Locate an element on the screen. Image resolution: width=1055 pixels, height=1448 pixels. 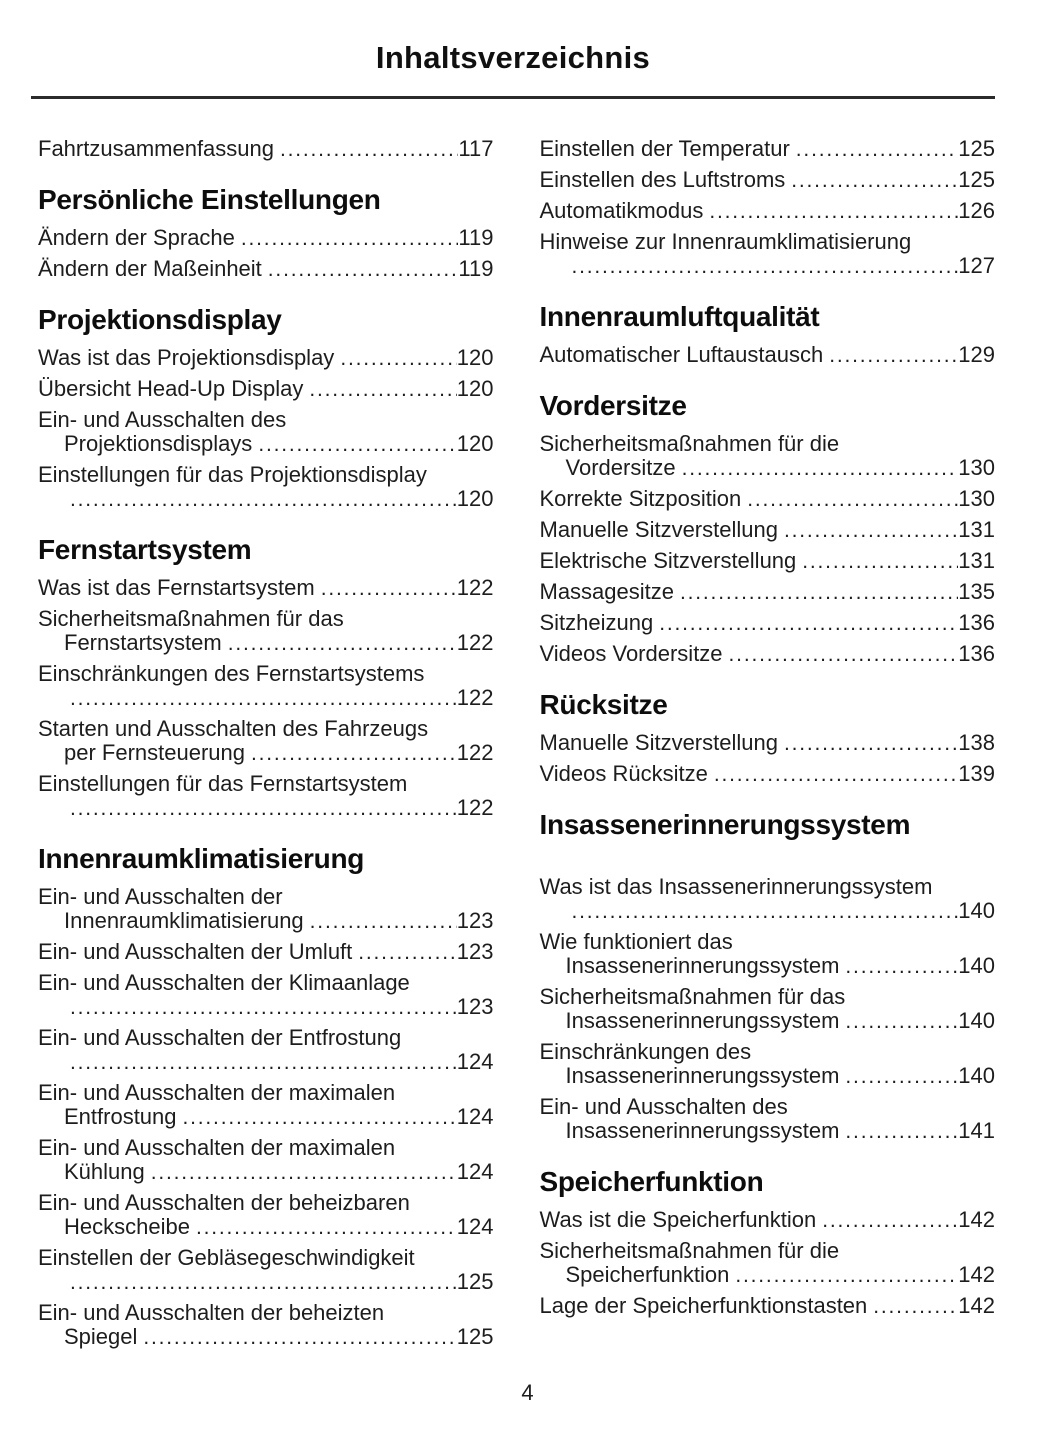
toc-entry-text: Ein- und Ausschalten der beheizbaren is located at coordinates (224, 1202).